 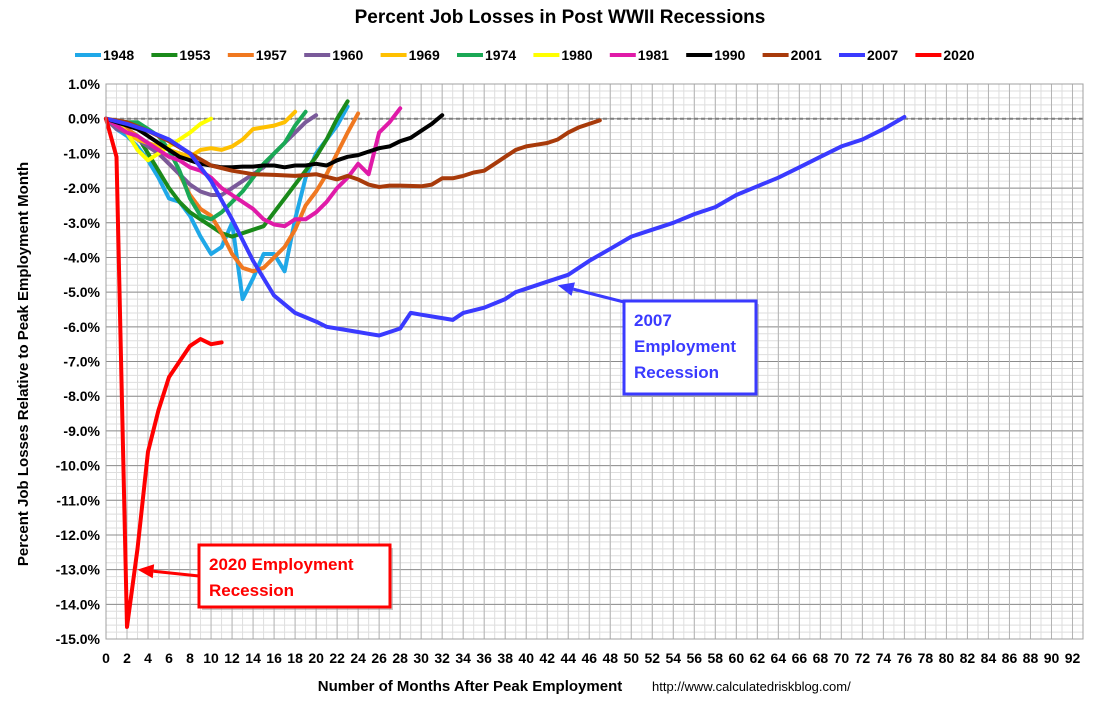 What do you see at coordinates (758, 658) in the screenshot?
I see `x-tick-label: 62` at bounding box center [758, 658].